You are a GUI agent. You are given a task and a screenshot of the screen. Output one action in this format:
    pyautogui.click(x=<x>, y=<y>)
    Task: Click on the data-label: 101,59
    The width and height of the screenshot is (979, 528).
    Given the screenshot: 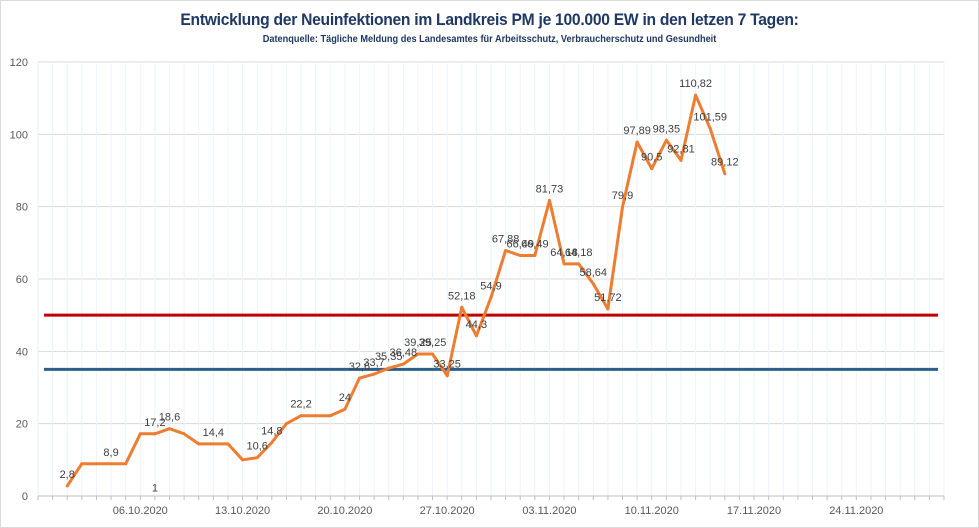 What is the action you would take?
    pyautogui.click(x=710, y=118)
    